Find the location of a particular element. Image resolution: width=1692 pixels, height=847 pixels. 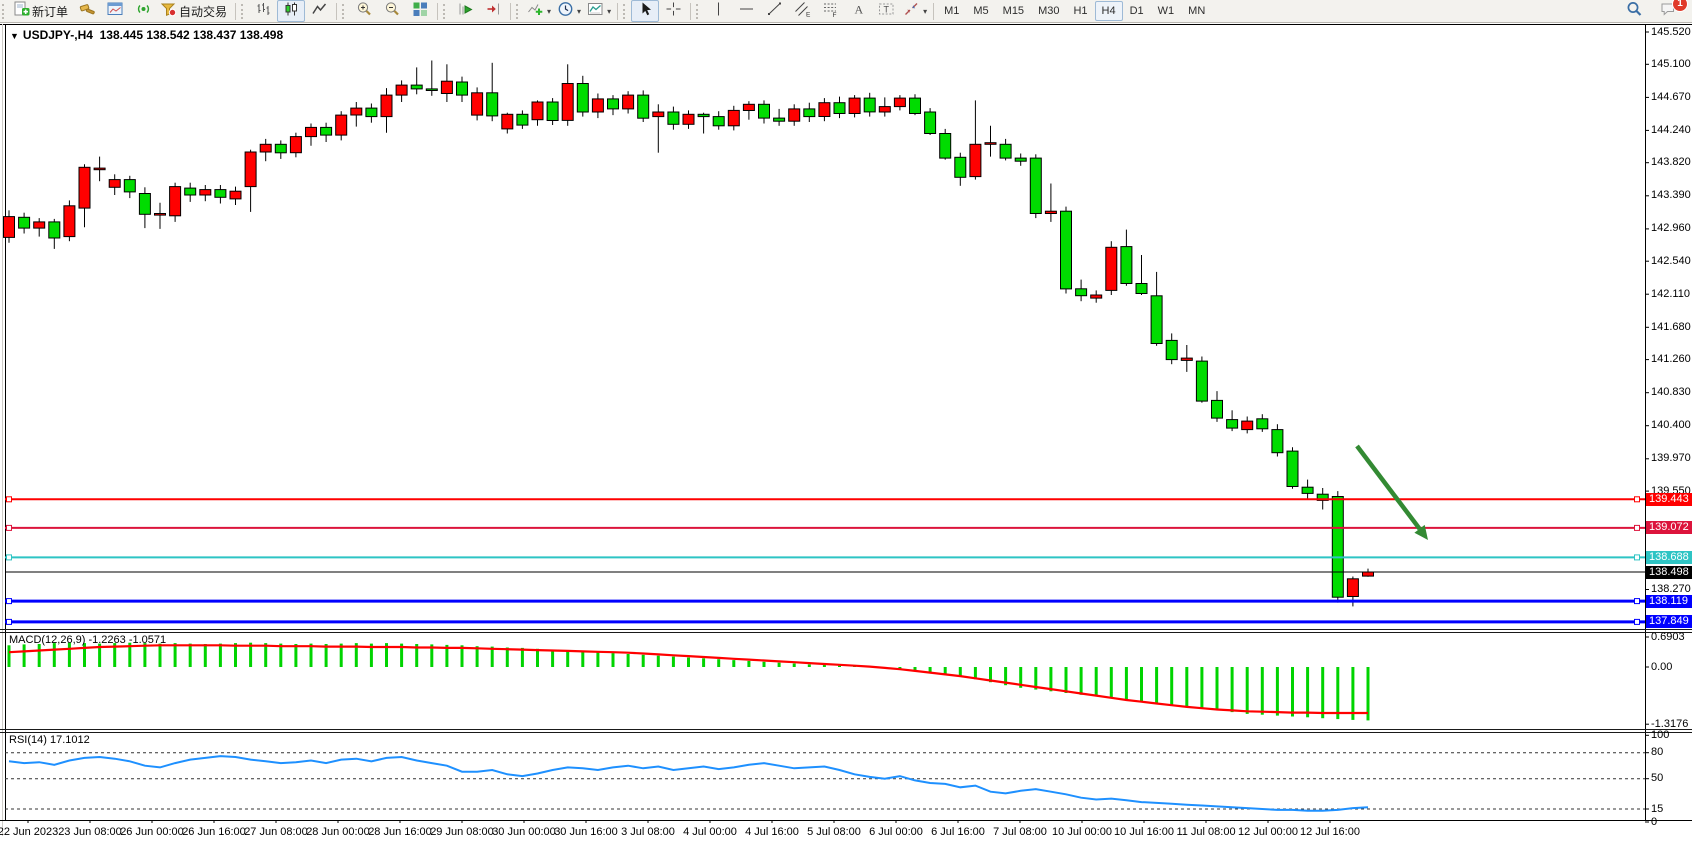

templates-button: ▾ is located at coordinates (599, 11).